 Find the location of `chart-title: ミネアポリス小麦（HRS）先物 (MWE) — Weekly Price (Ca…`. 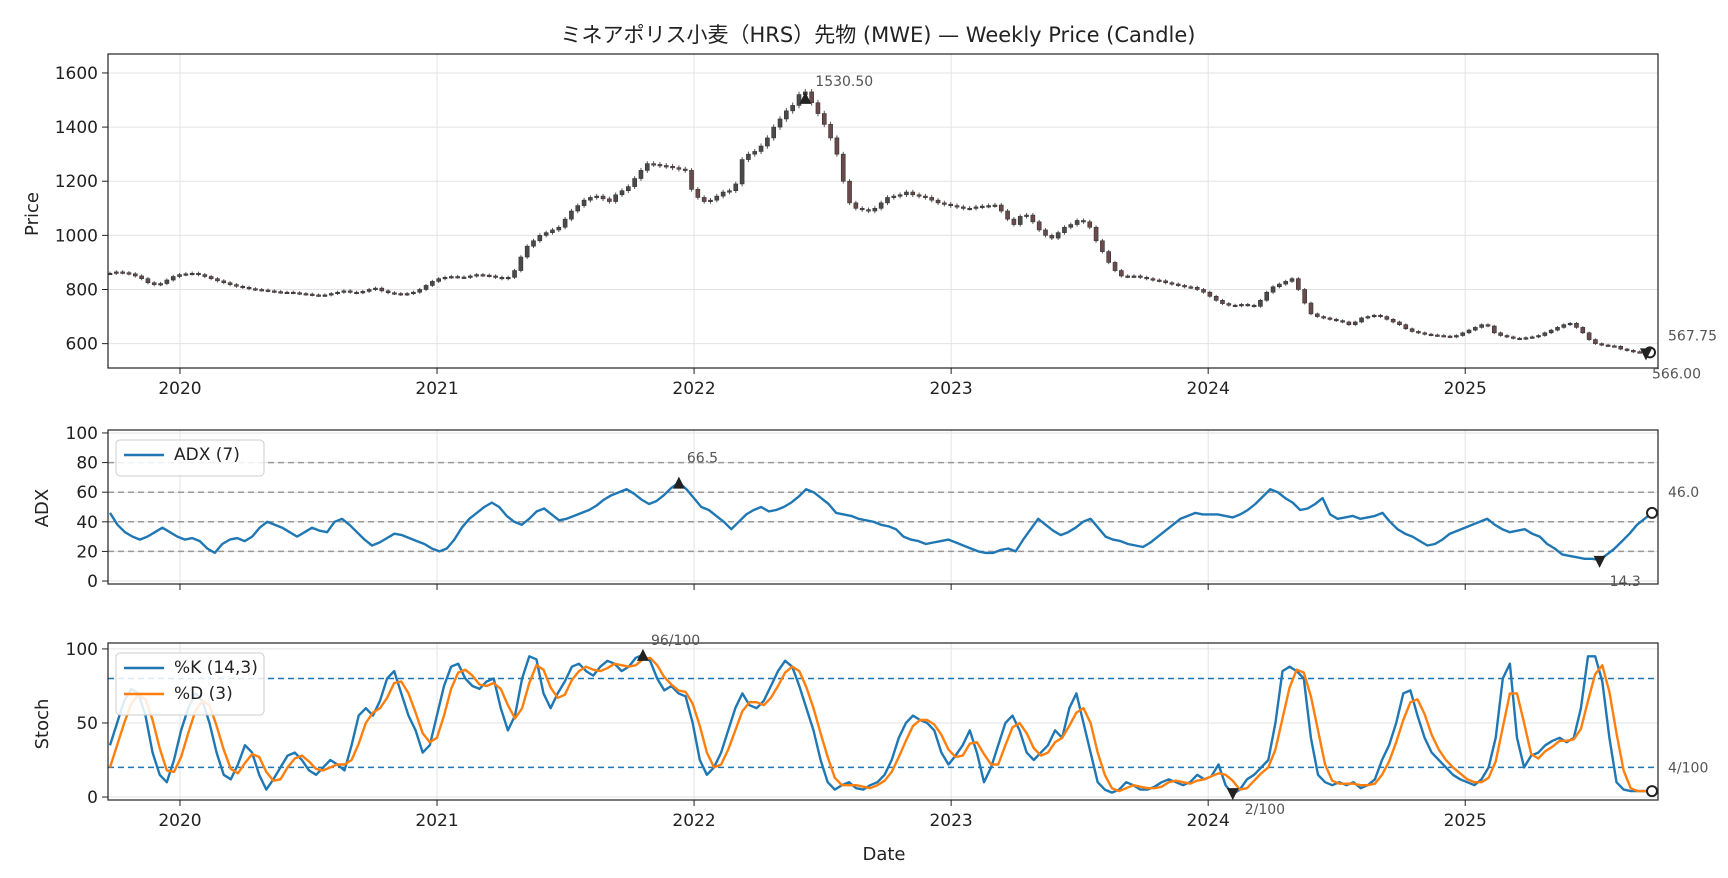

chart-title: ミネアポリス小麦（HRS）先物 (MWE) — Weekly Price (Ca… is located at coordinates (878, 35).